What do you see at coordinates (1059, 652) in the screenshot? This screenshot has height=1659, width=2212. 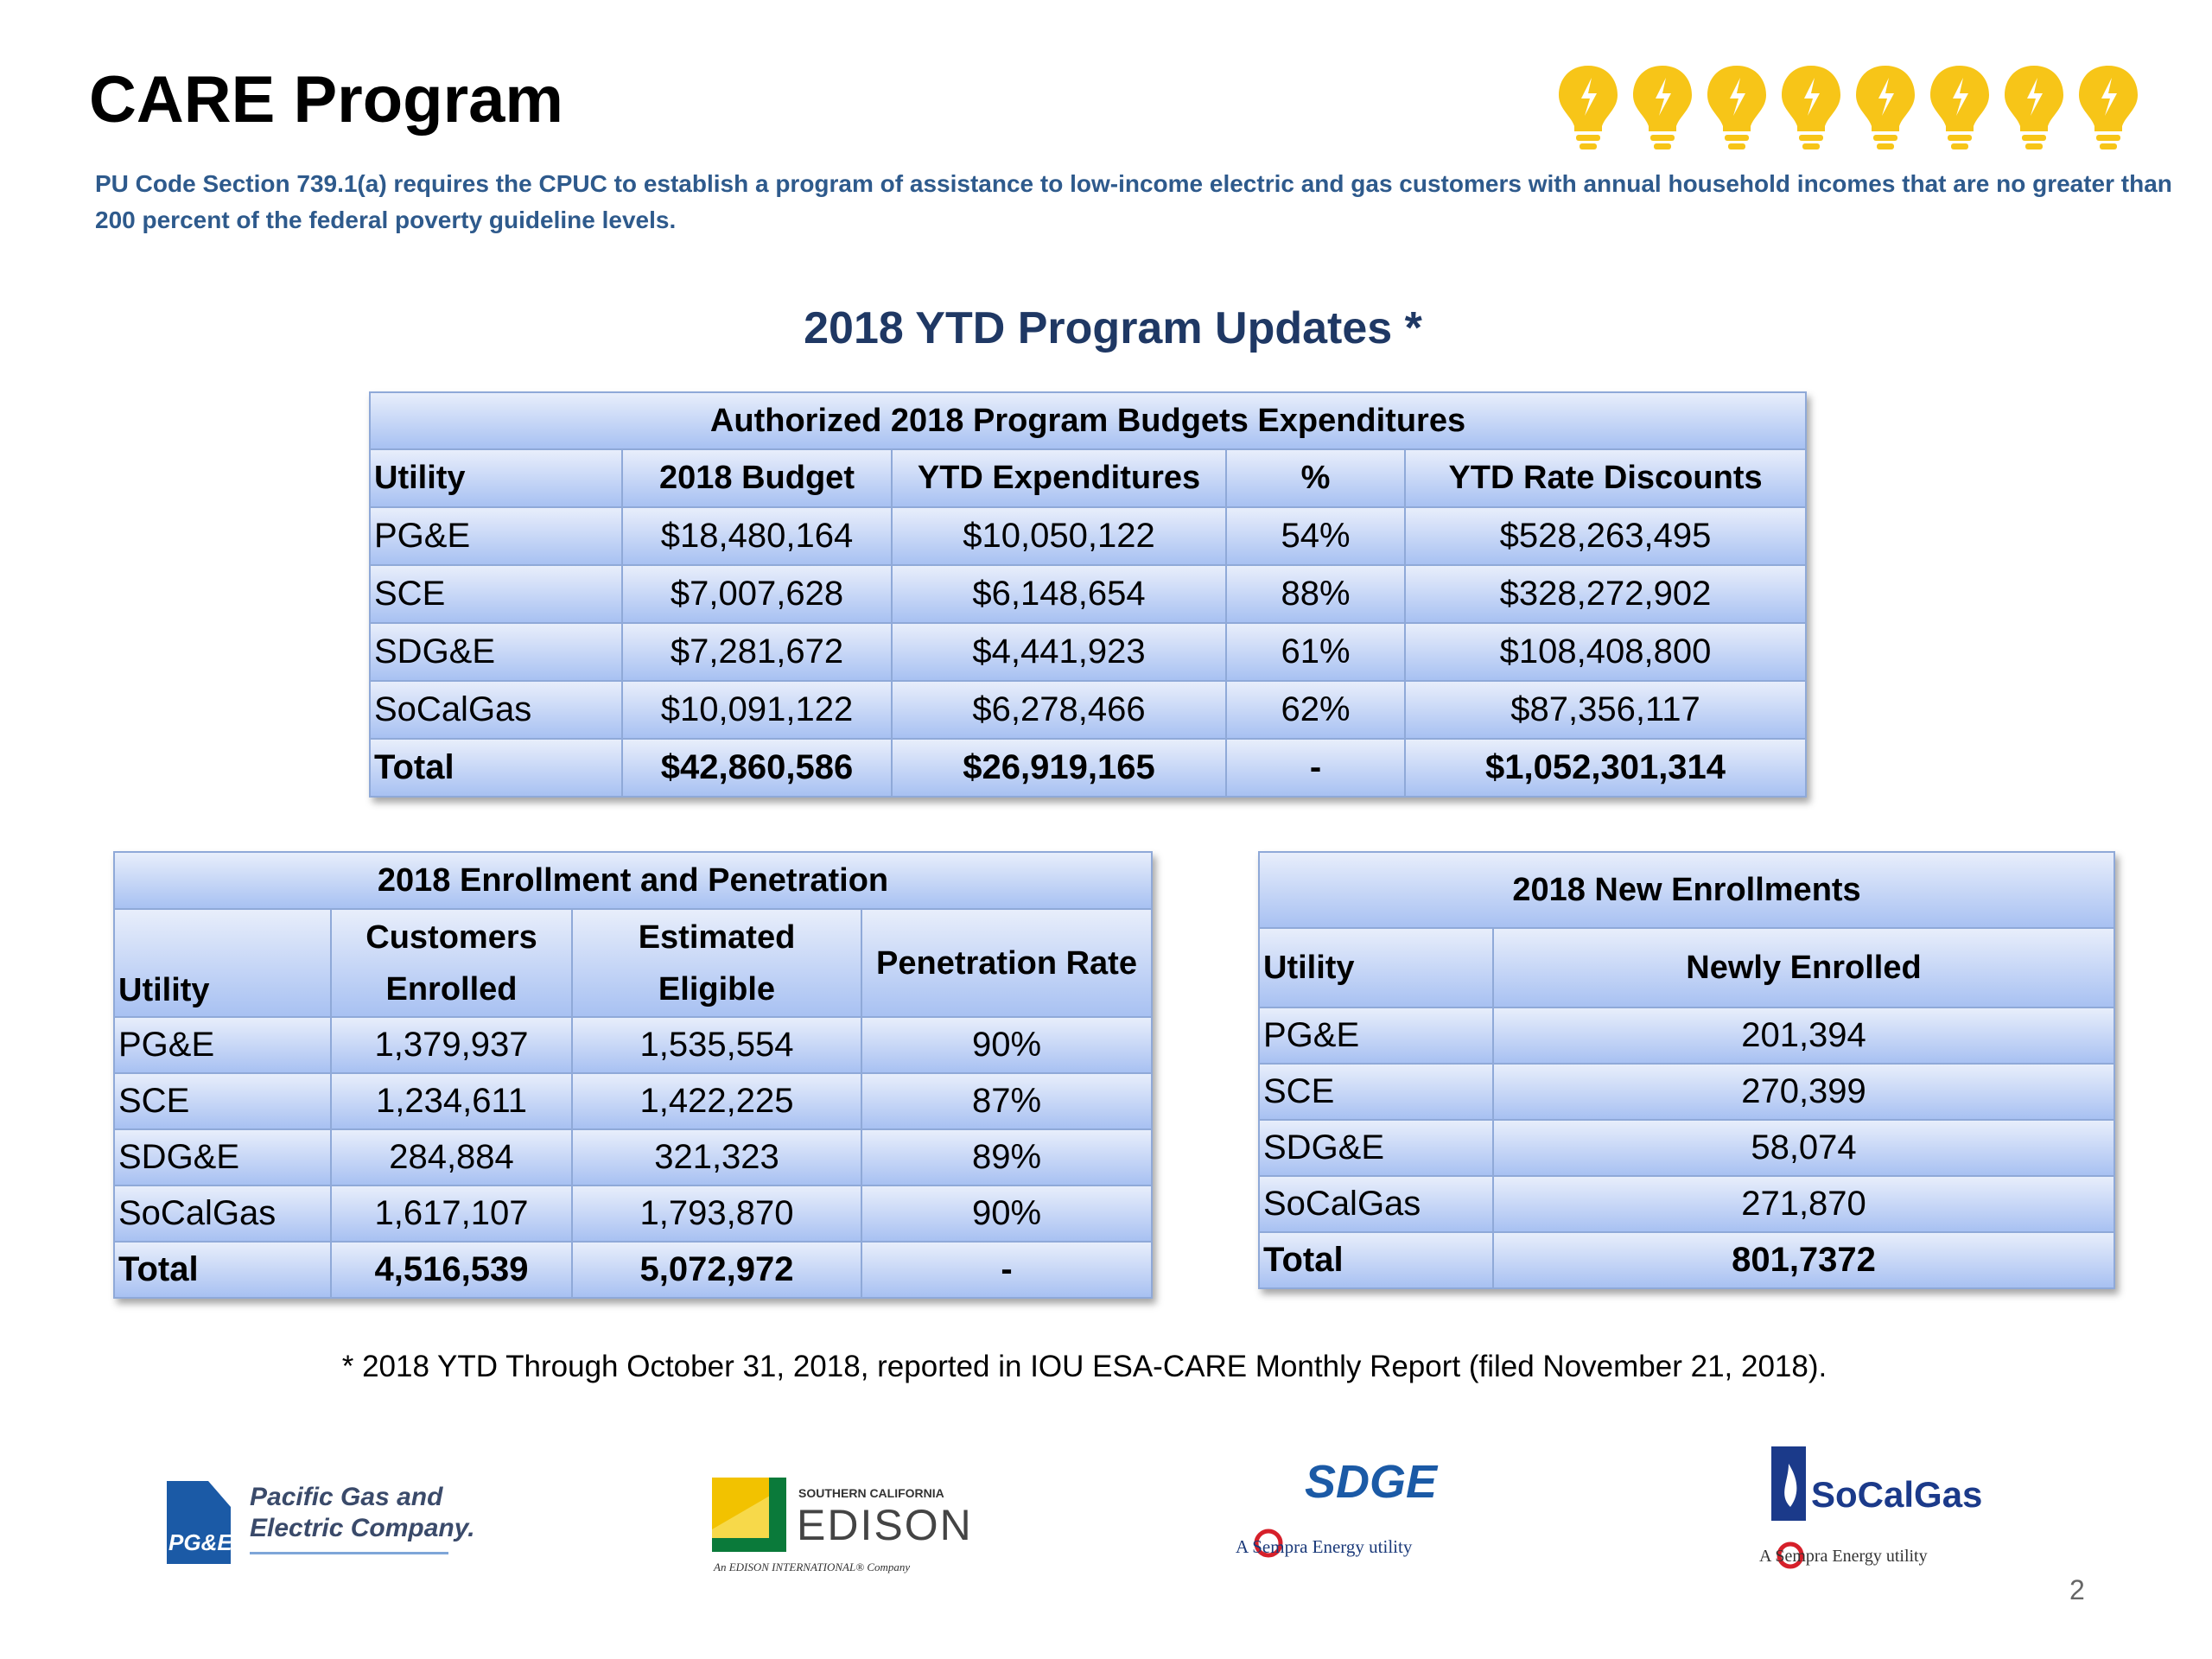 I see `cell: $4,441,923` at bounding box center [1059, 652].